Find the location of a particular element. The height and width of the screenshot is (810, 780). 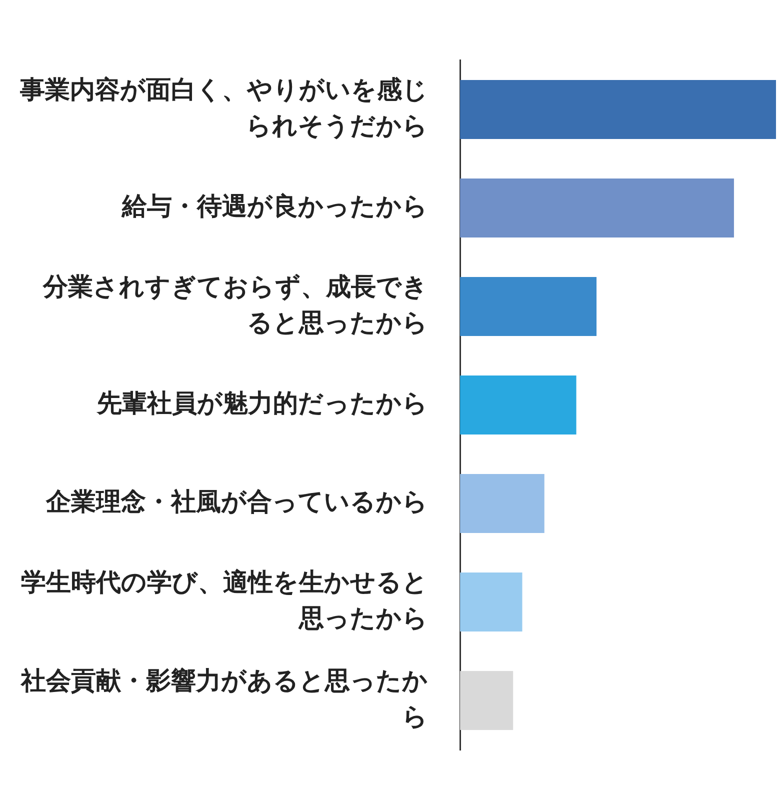

y-tick-label: 社会貢献・影響力があると思ったから is located at coordinates (224, 699).